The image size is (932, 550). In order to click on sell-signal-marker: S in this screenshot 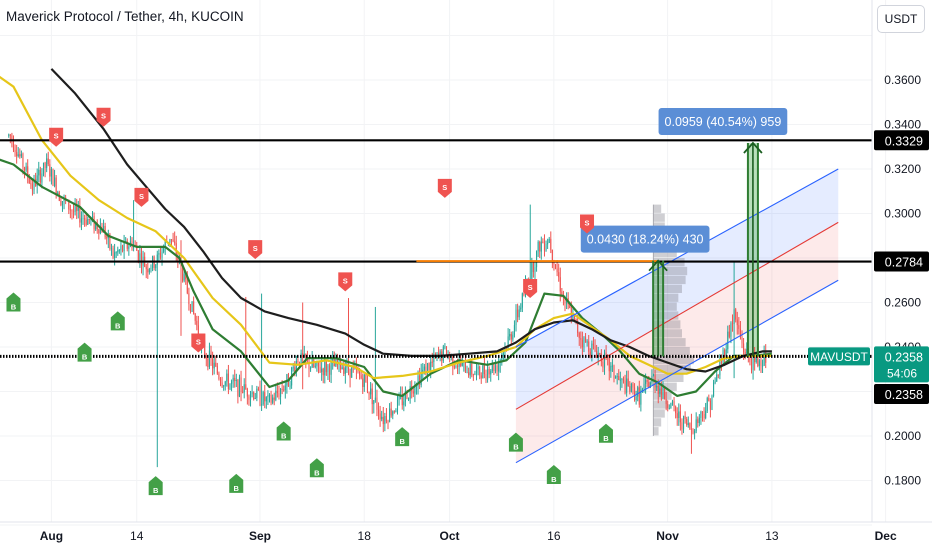, I will do `click(56, 137)`.